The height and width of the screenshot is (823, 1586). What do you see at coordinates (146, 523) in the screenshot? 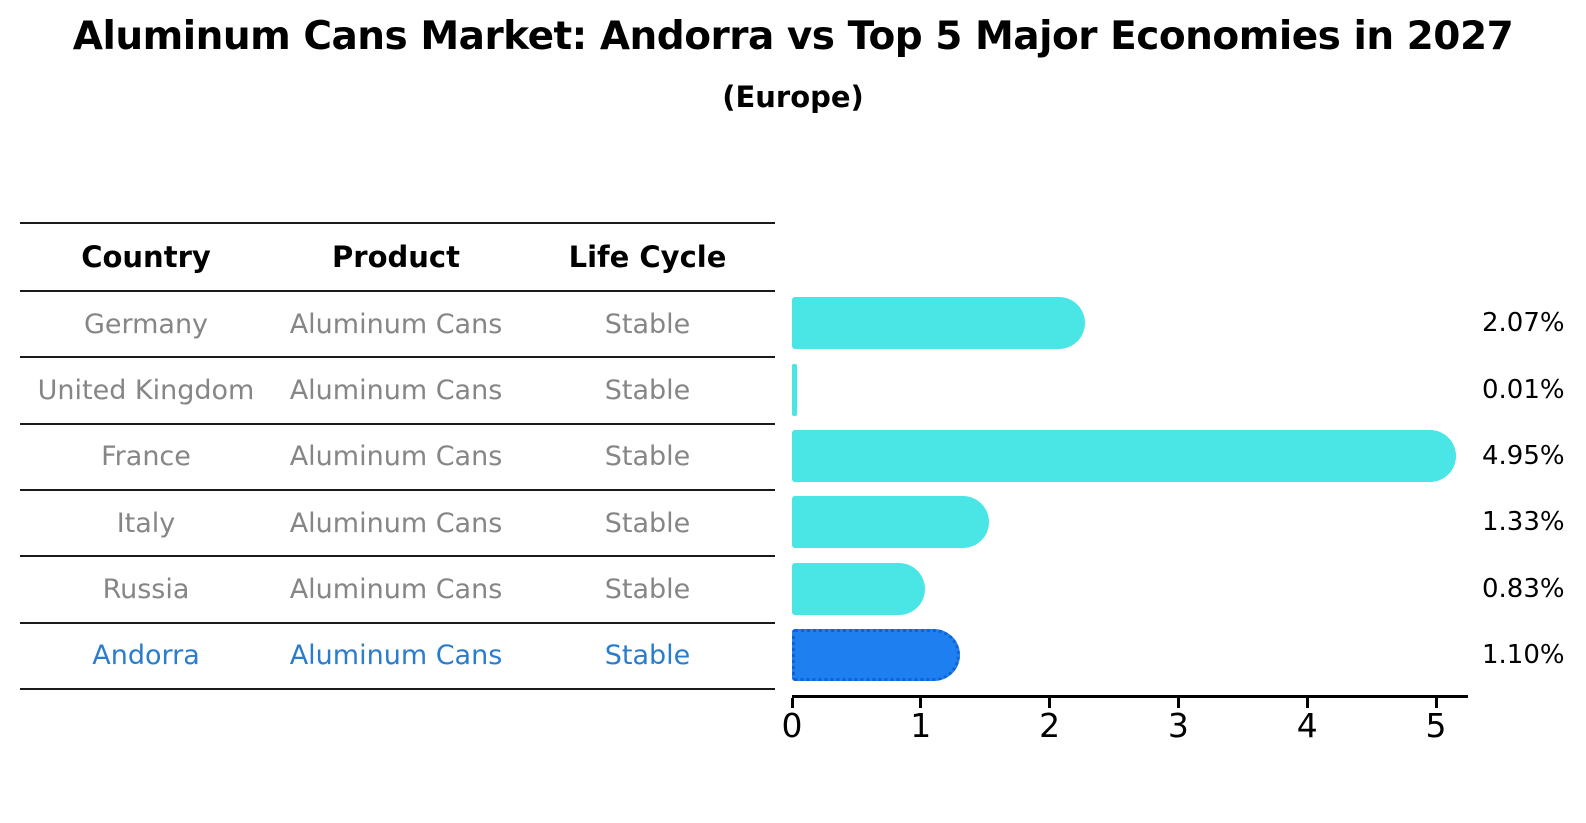
I see `table-cell-country: Italy` at bounding box center [146, 523].